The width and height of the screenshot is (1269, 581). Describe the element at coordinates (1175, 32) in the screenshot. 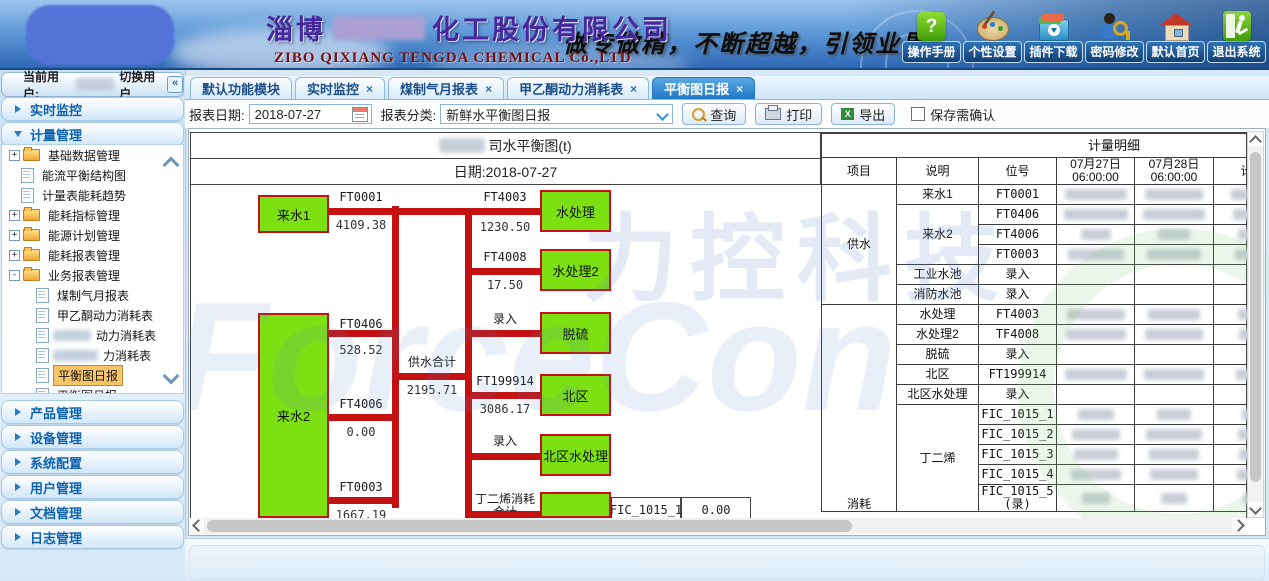

I see `quick-link-home: 默认首页` at that location.